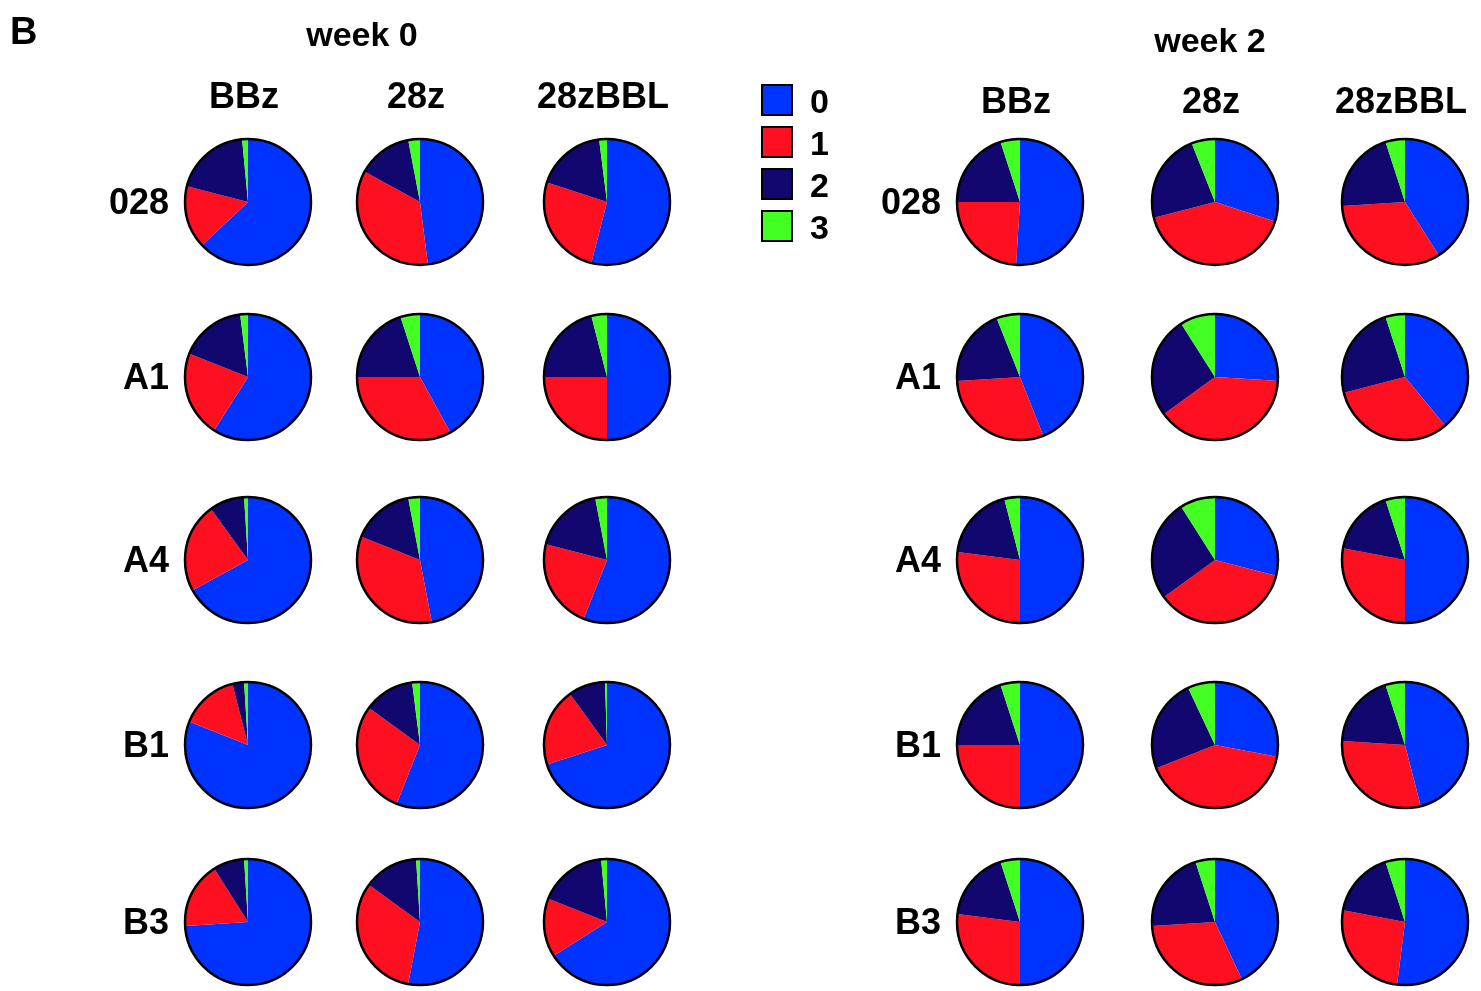  Describe the element at coordinates (1209, 40) in the screenshot. I see `text: week 2` at that location.